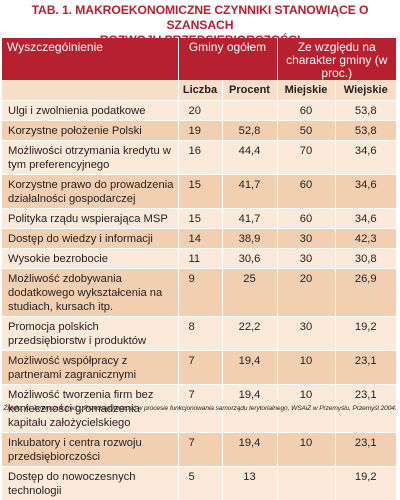  What do you see at coordinates (90, 111) in the screenshot?
I see `row-label: Ulgi i zwolnienia podatkowe` at bounding box center [90, 111].